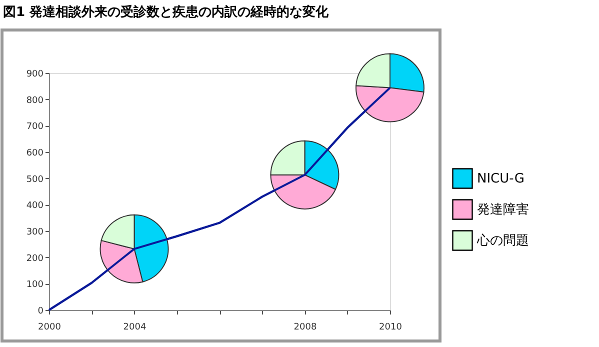 Image resolution: width=599 pixels, height=347 pixels. I want to click on y-tick-label: 100, so click(35, 285).